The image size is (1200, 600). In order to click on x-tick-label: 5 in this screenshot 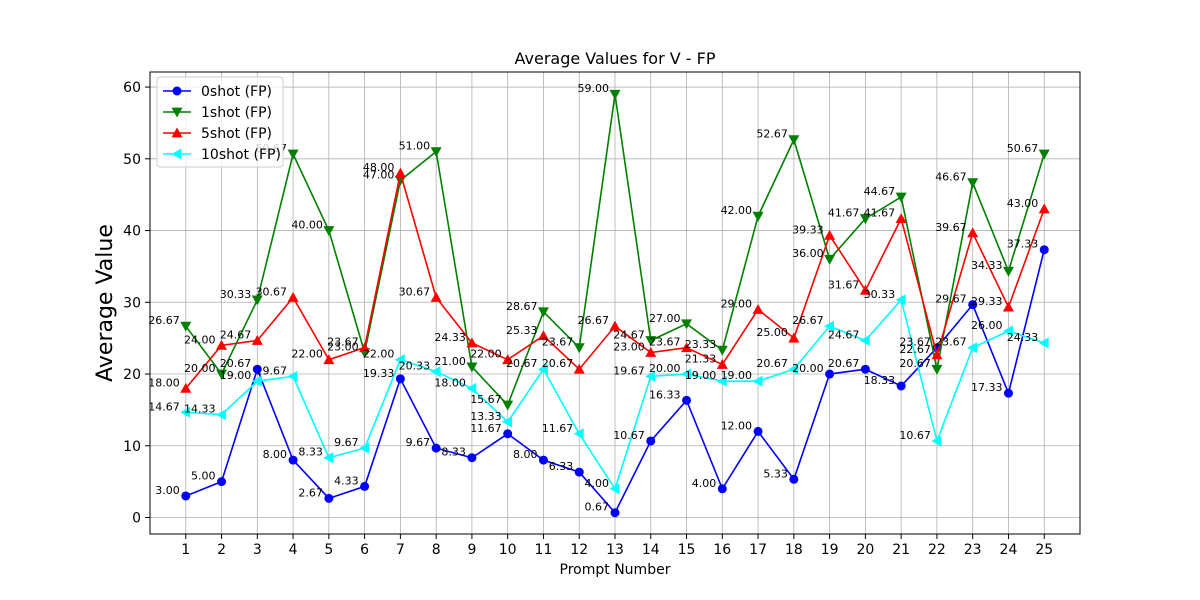, I will do `click(328, 550)`.